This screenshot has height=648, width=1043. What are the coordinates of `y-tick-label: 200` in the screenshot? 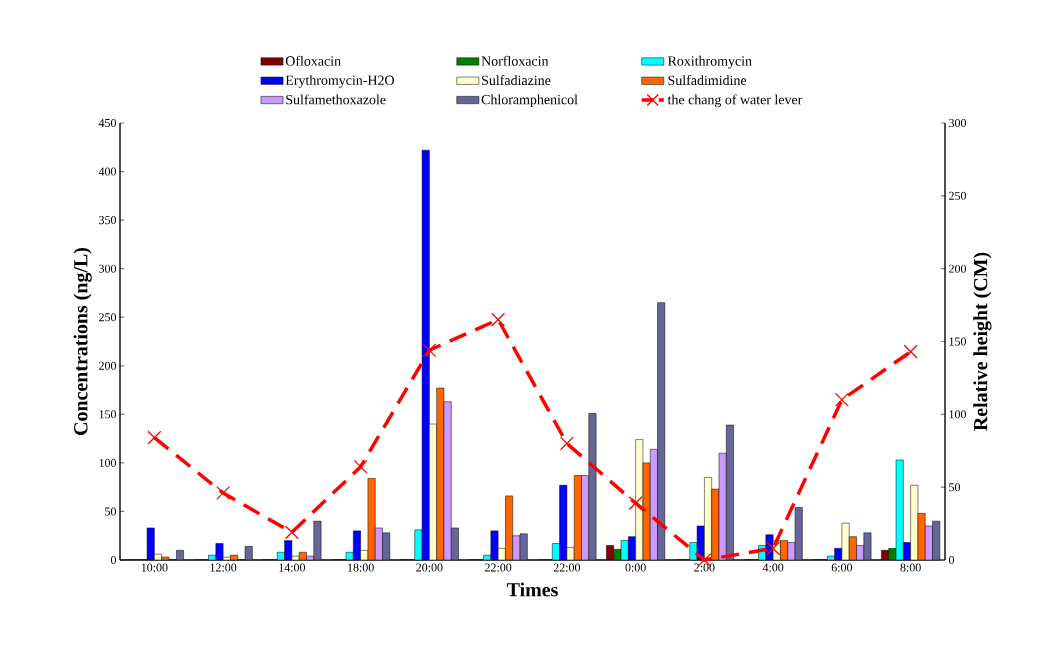 It's located at (108, 365).